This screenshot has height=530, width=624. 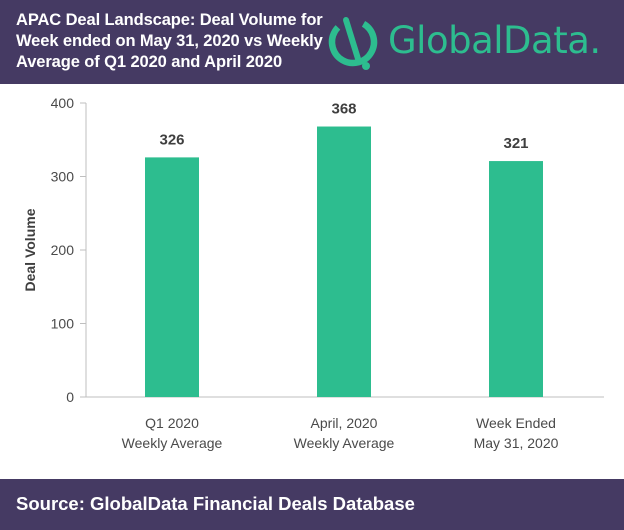 I want to click on x-tick-label: Q1 2020 Weekly Average, so click(x=172, y=433).